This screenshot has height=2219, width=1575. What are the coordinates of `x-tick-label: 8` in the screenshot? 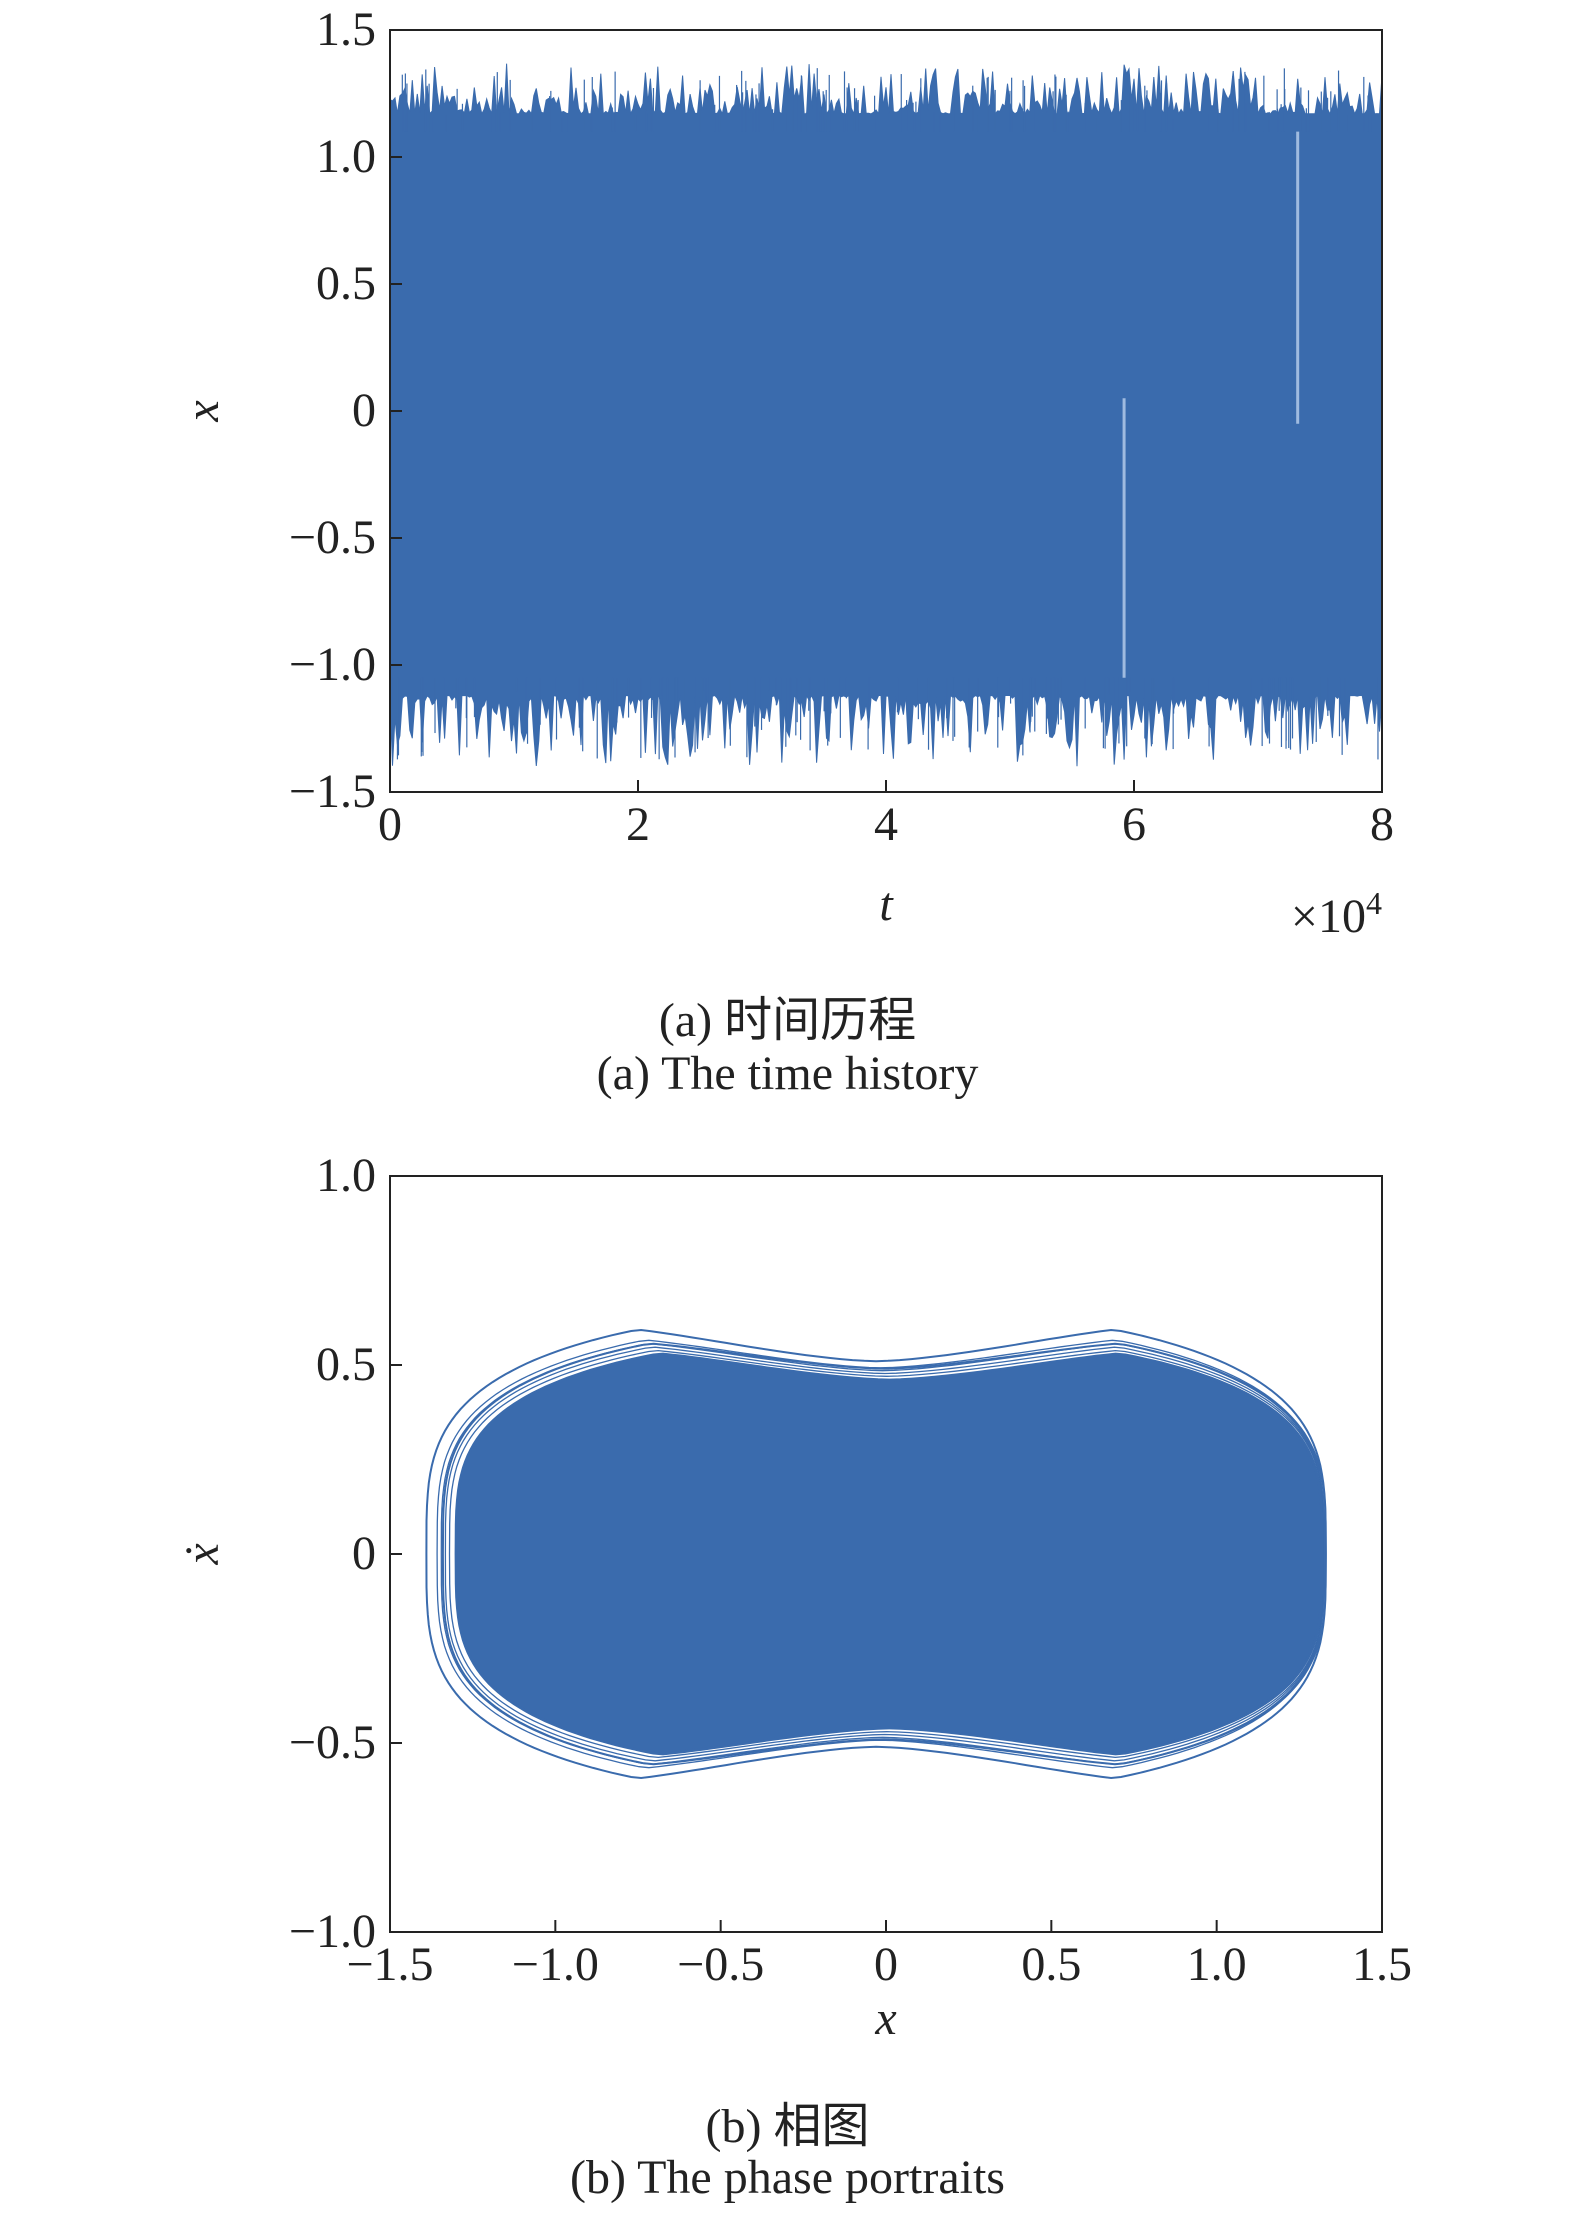 It's located at (1382, 824).